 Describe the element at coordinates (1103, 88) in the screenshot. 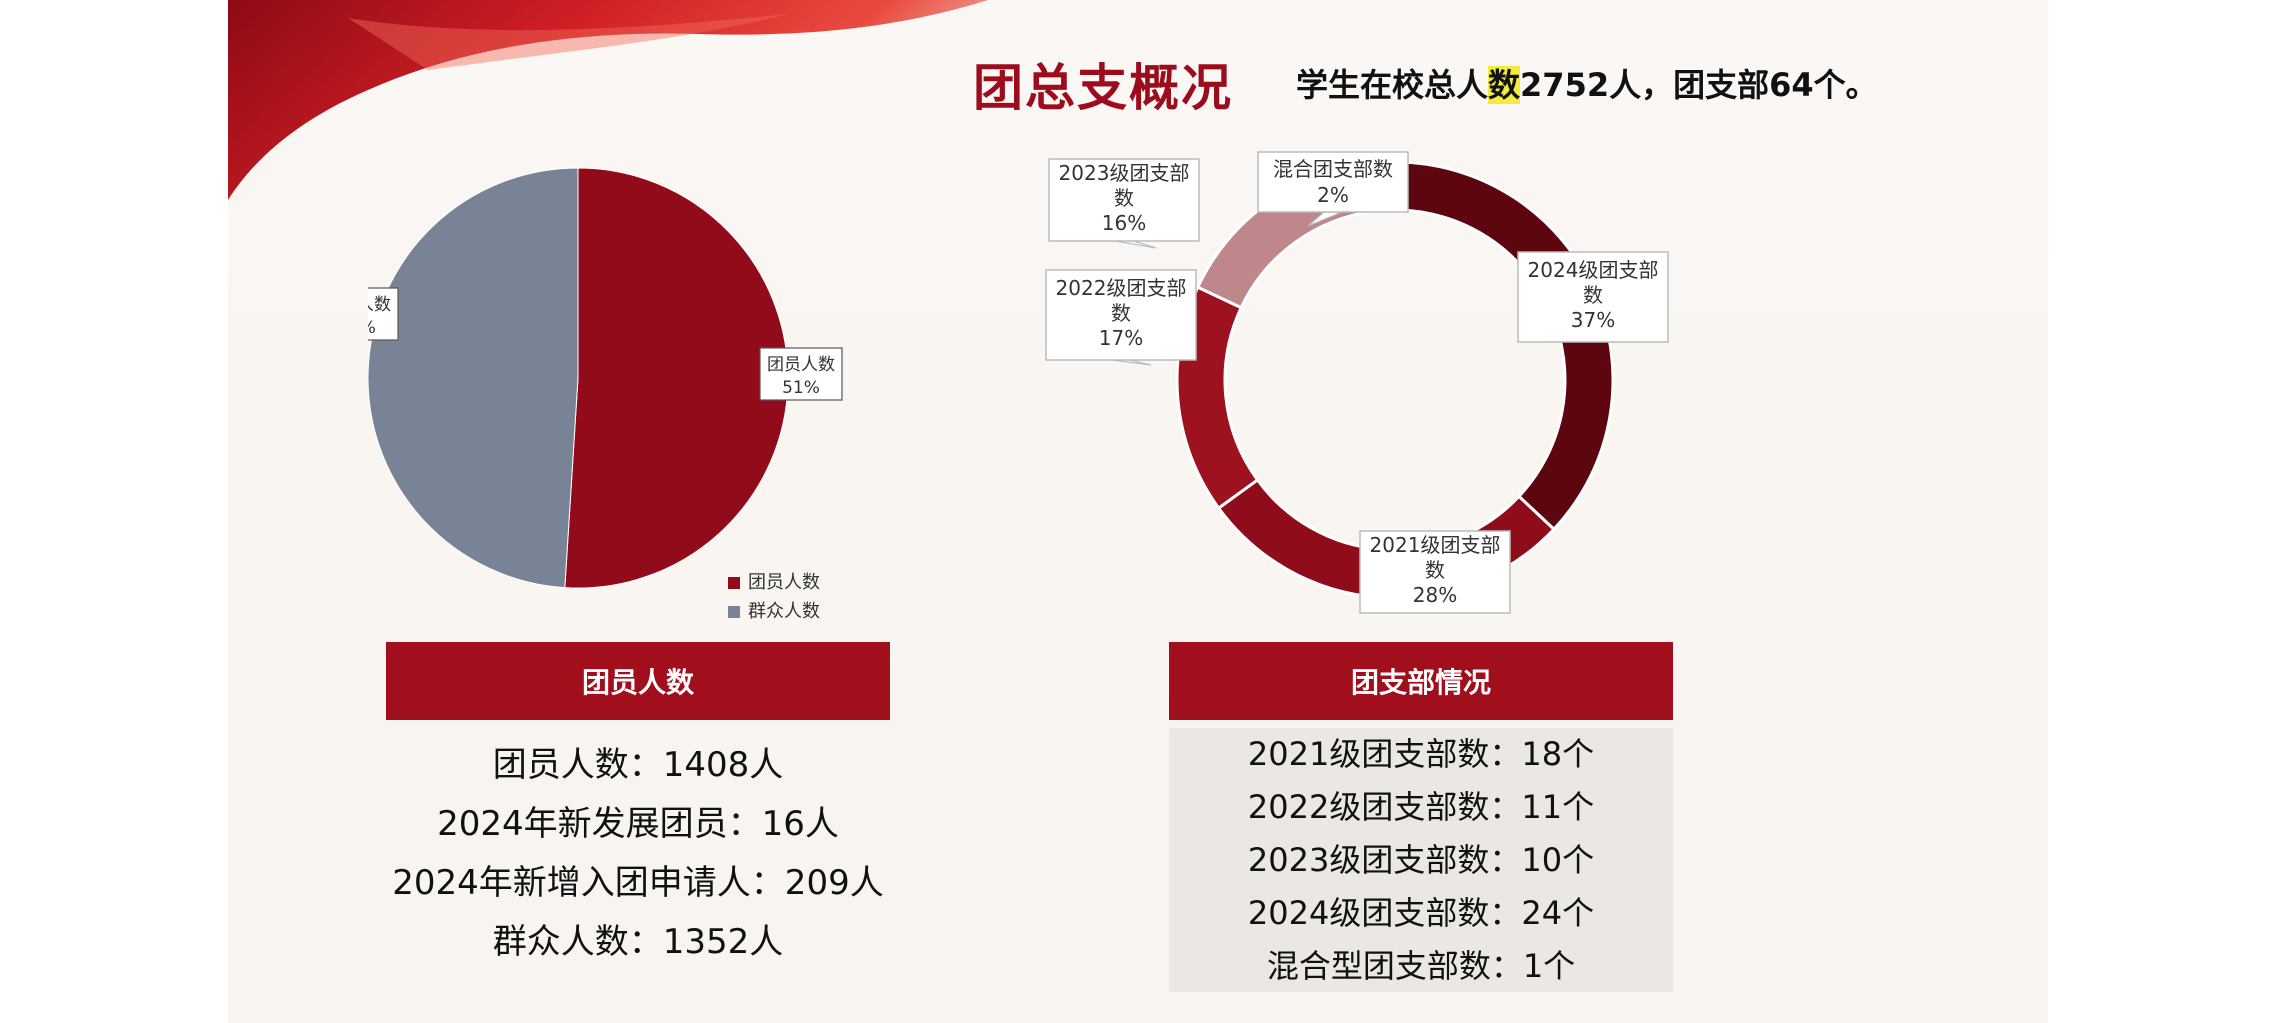

I see `page-title: 团总支概况` at that location.